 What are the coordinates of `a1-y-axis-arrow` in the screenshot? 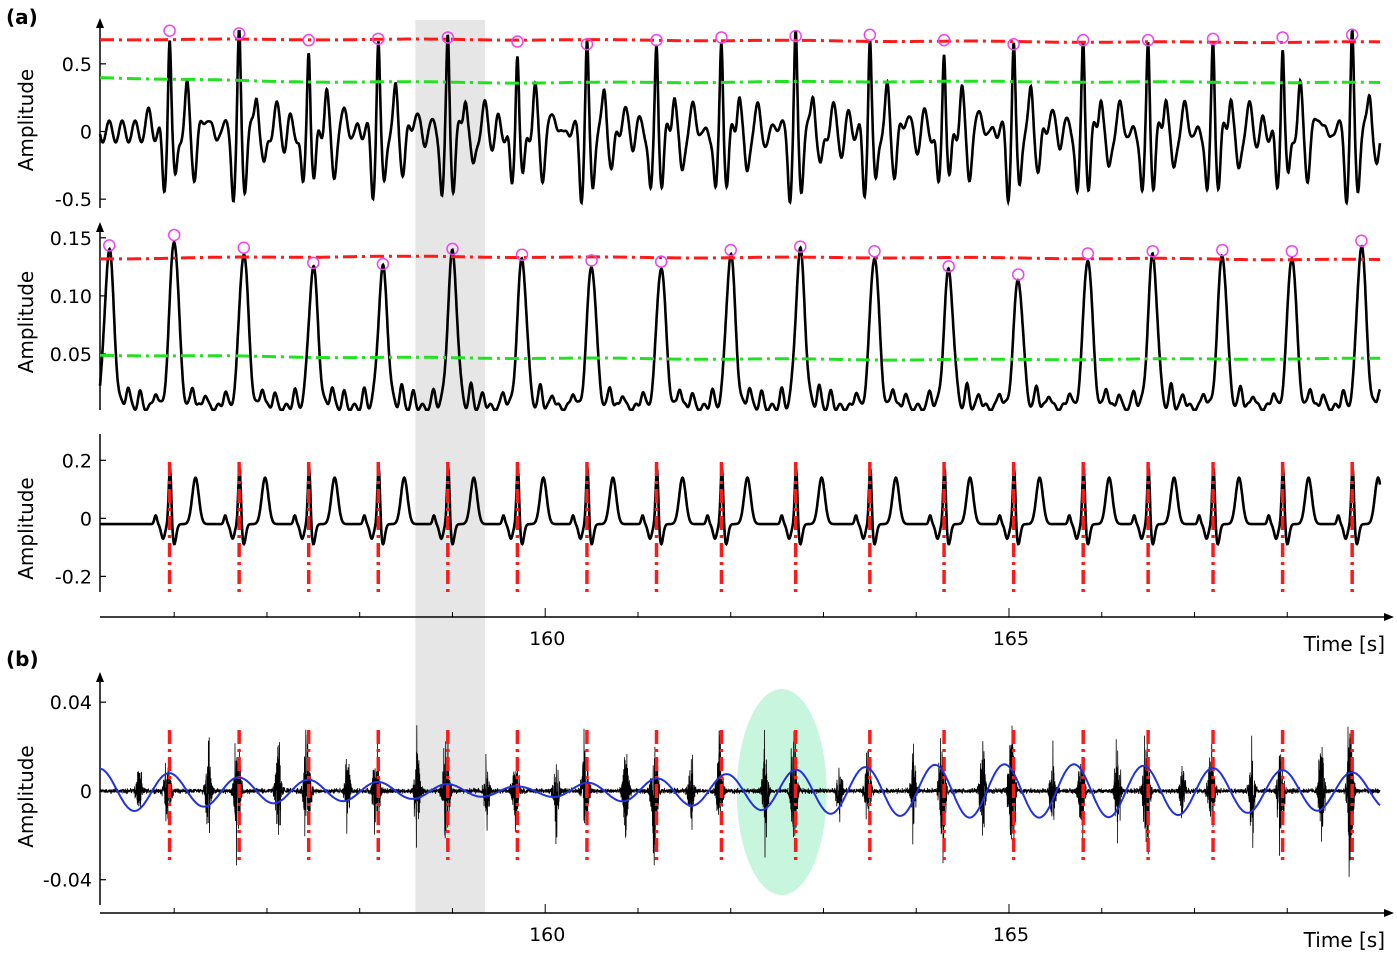 It's located at (100, 23).